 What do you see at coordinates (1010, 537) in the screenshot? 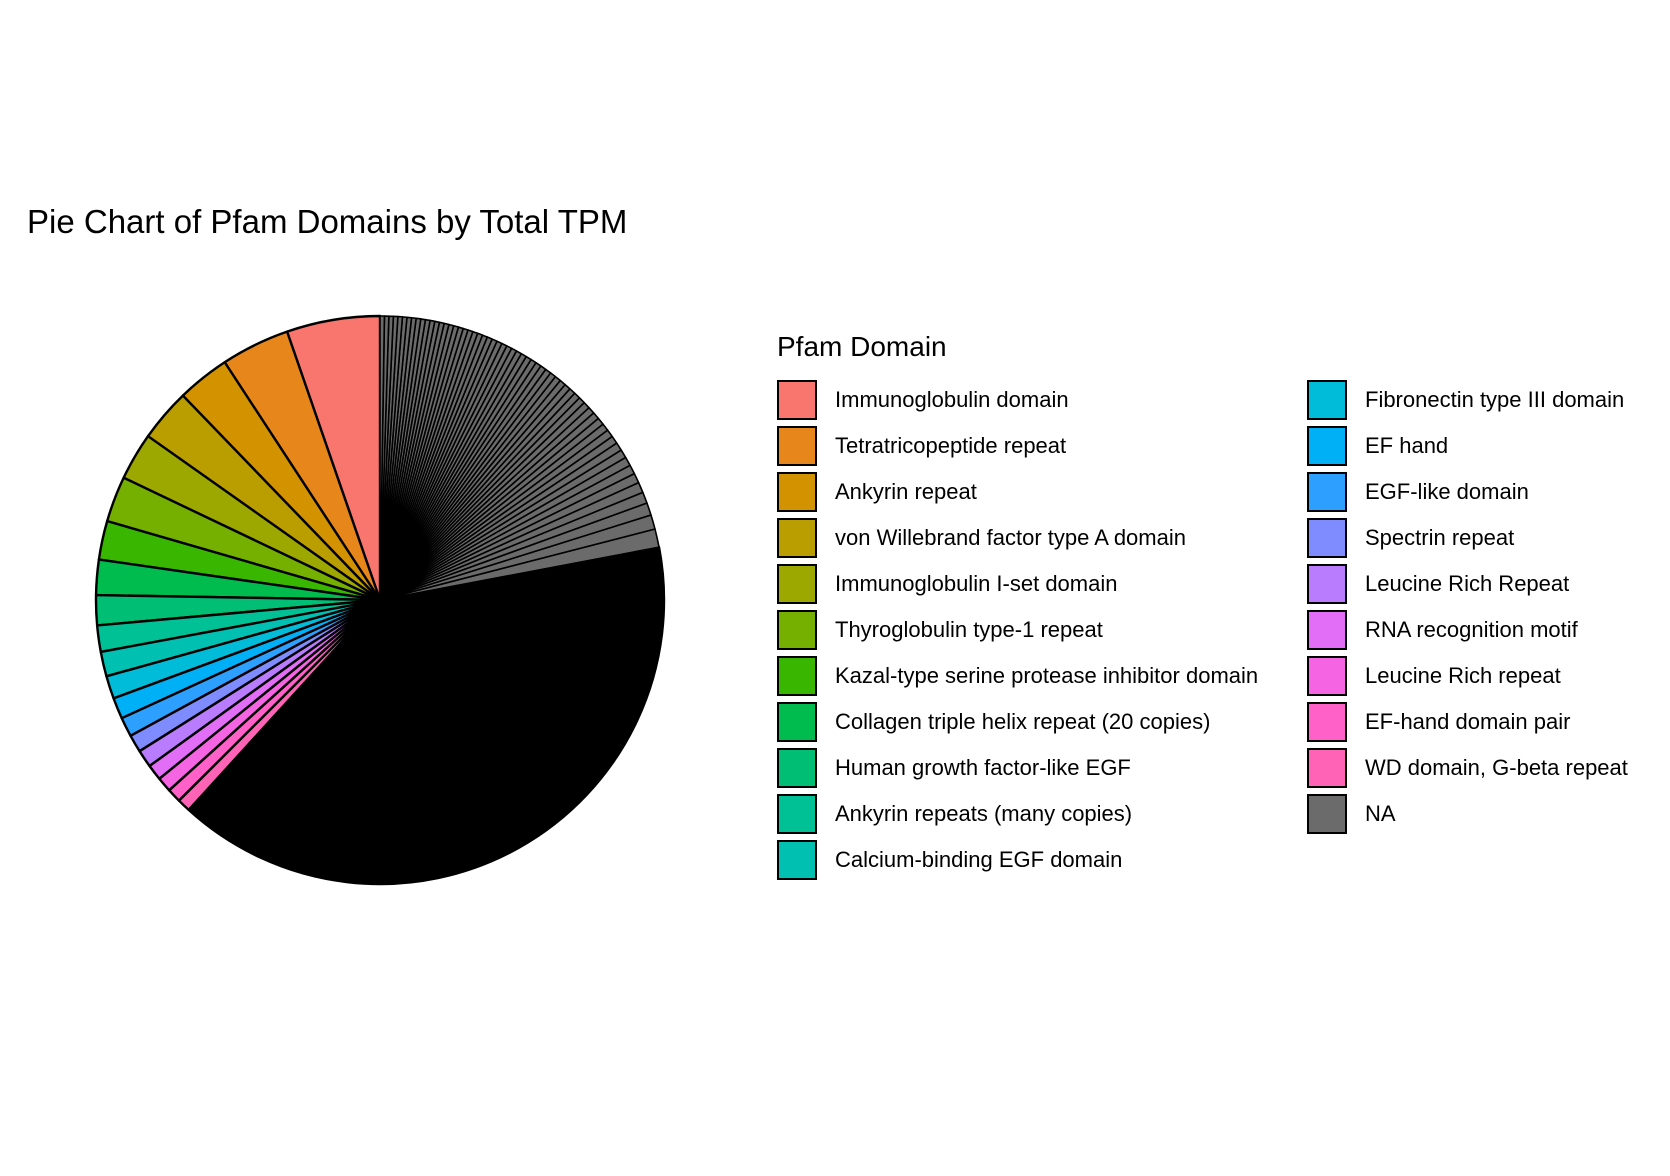
I see `legend-label: von Willebrand factor type A domain` at bounding box center [1010, 537].